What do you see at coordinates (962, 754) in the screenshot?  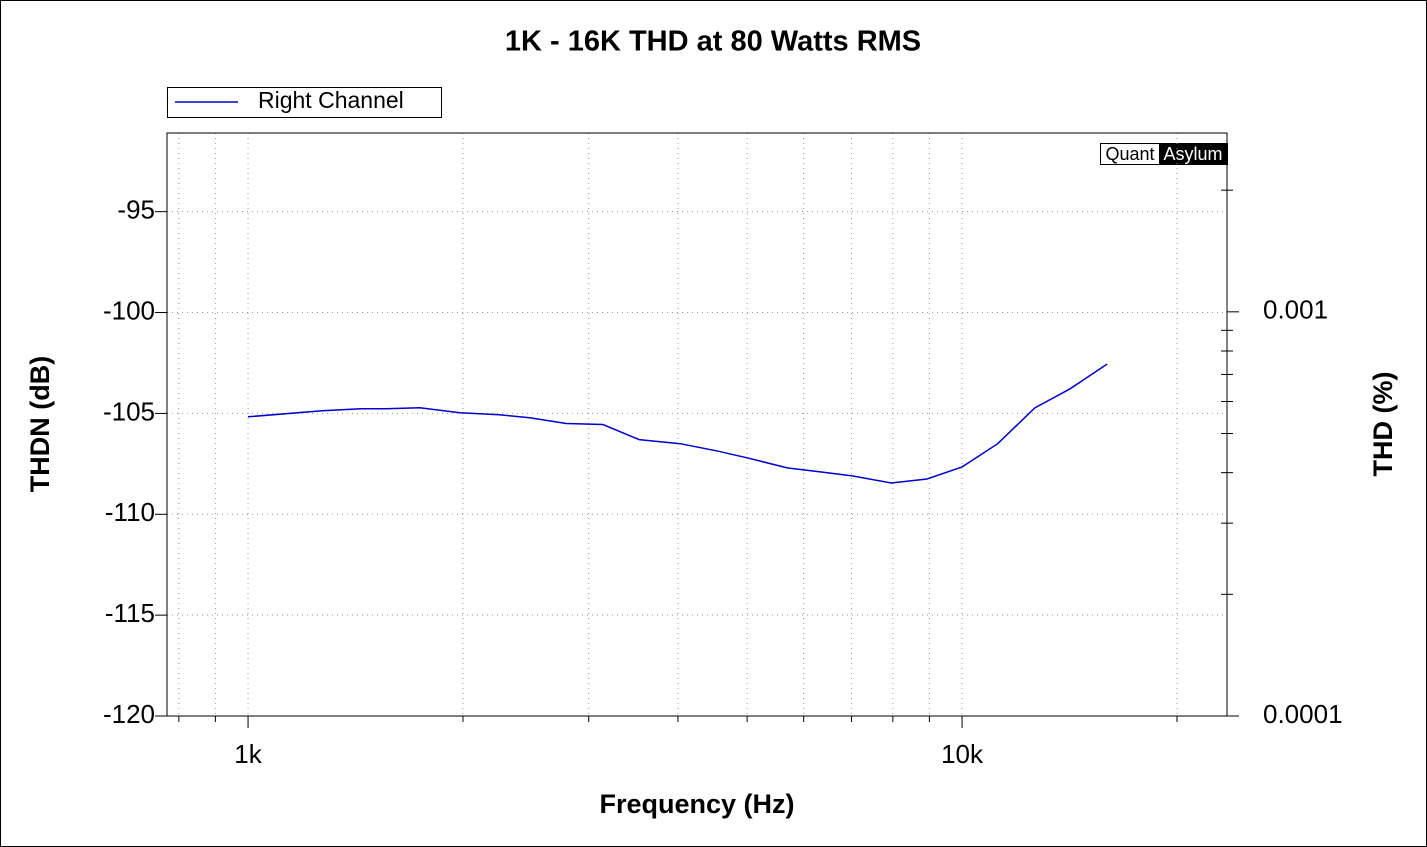 I see `x-tick-label: 10k` at bounding box center [962, 754].